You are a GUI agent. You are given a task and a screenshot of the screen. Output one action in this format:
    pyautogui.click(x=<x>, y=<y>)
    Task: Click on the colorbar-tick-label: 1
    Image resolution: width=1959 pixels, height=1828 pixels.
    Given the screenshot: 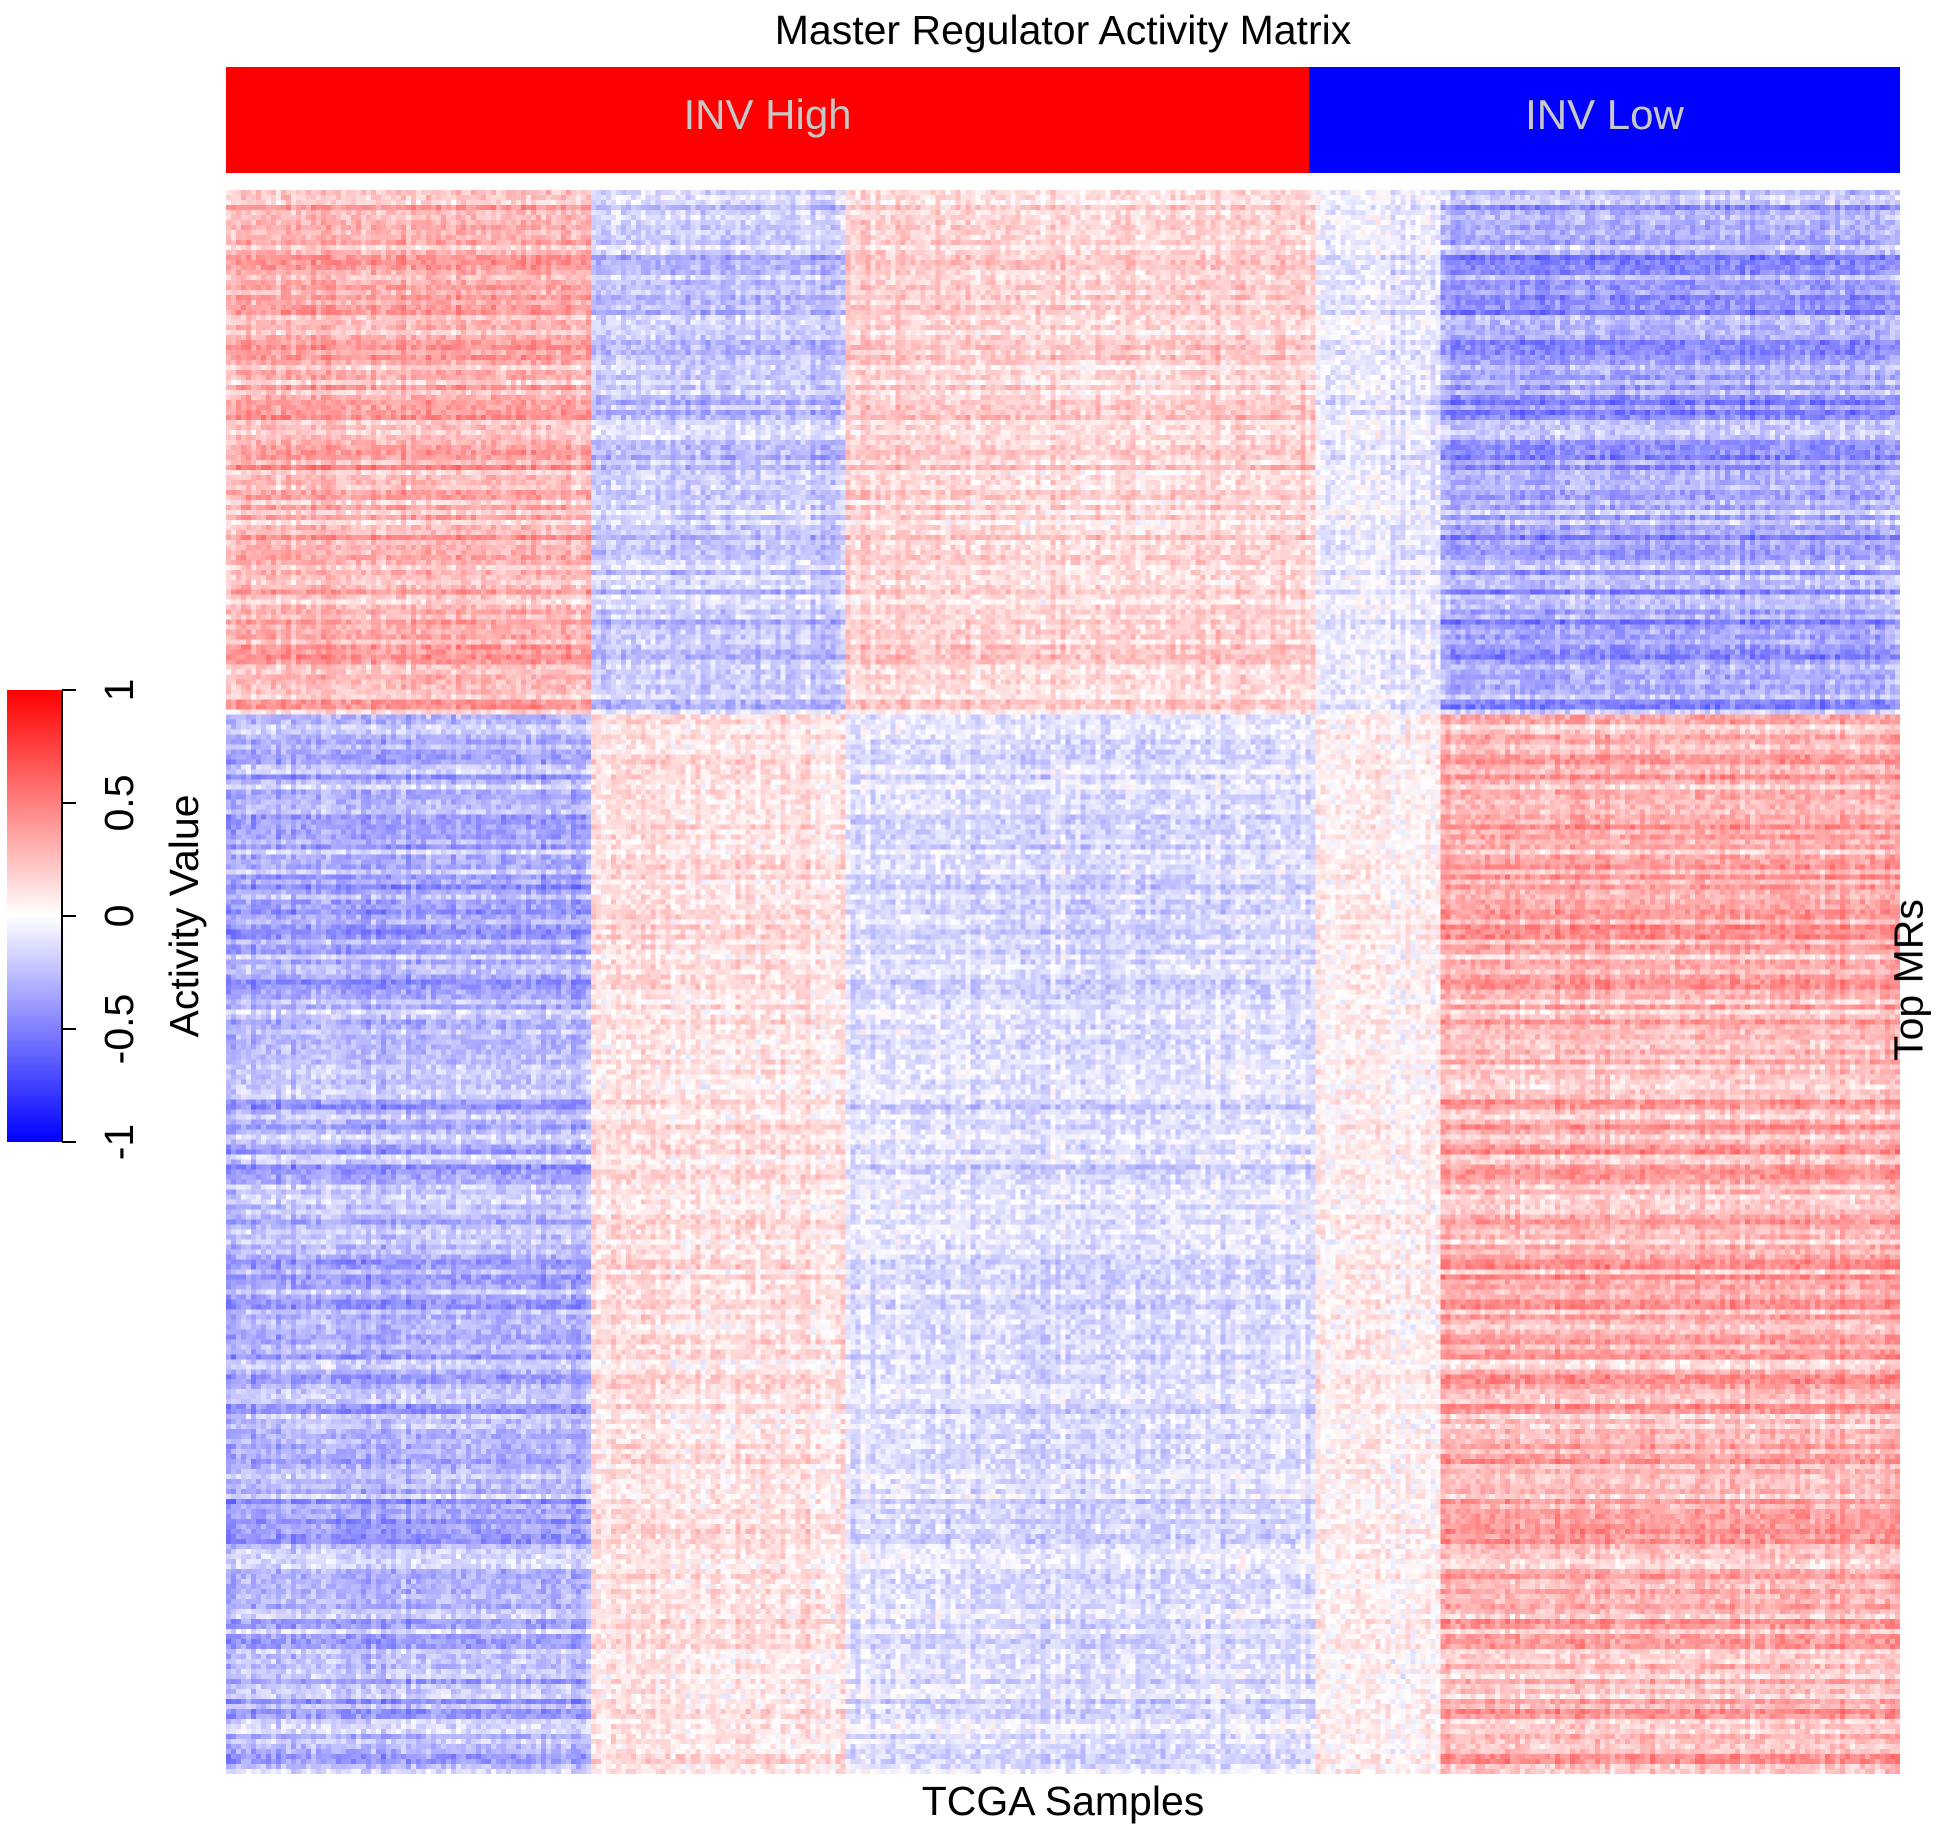 What is the action you would take?
    pyautogui.click(x=119, y=690)
    